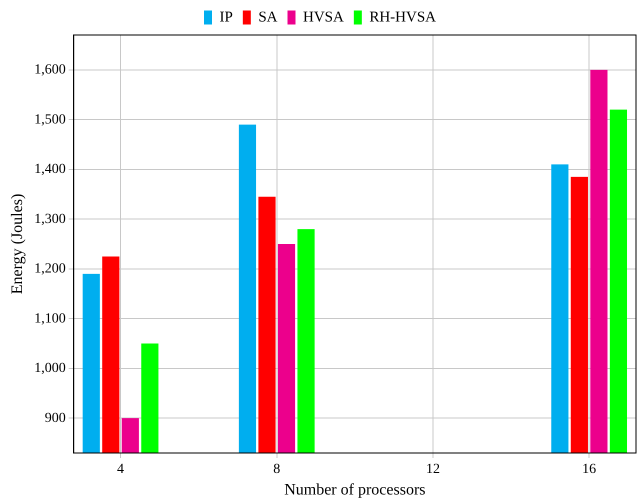  Describe the element at coordinates (50, 318) in the screenshot. I see `y-tick-label: 1,100` at that location.